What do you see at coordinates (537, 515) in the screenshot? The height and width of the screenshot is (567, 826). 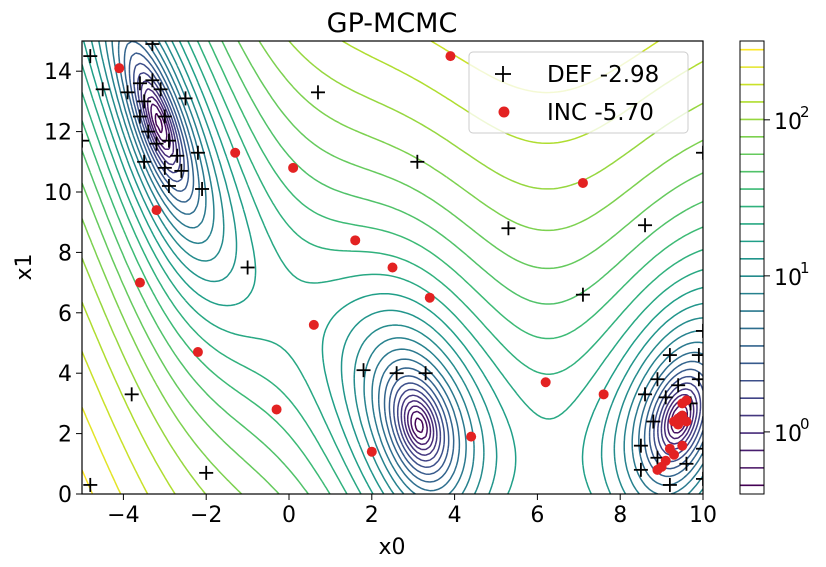 I see `x-tick-label: 6` at bounding box center [537, 515].